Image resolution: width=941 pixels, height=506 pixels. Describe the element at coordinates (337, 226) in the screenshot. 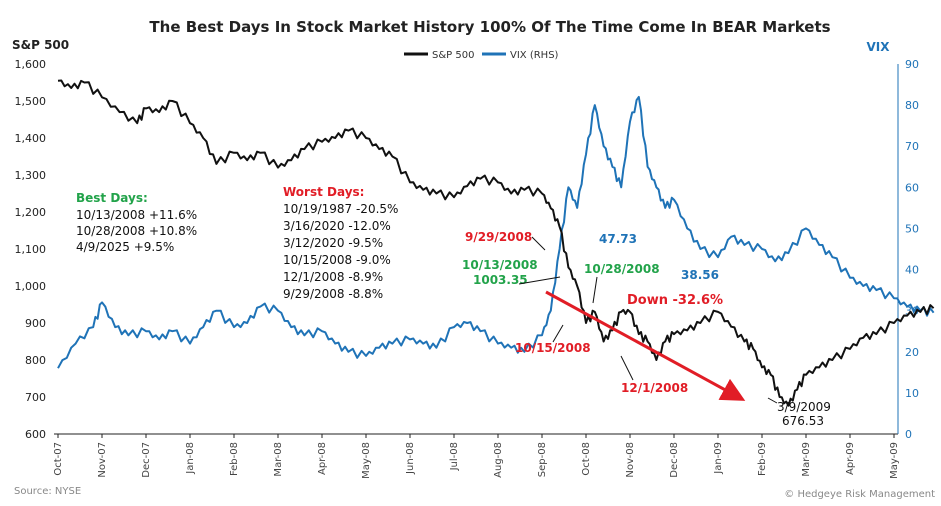

I see `worst-day-2: 3/16/2020 -12.0%` at that location.